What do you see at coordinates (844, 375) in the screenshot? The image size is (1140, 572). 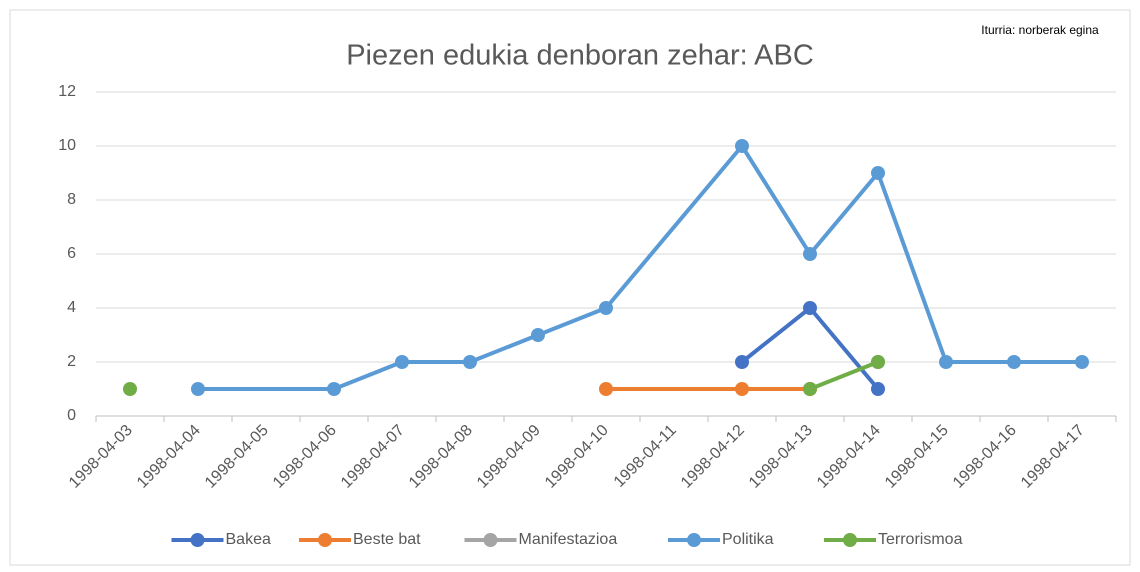 I see `series-line` at bounding box center [844, 375].